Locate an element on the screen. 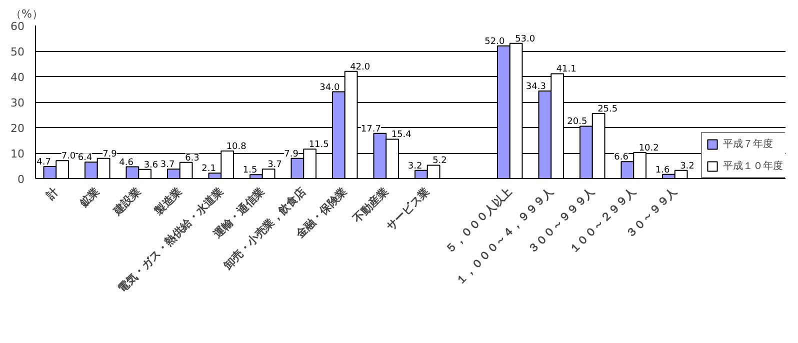 This screenshot has height=343, width=798. data-label: 34.0 is located at coordinates (330, 87).